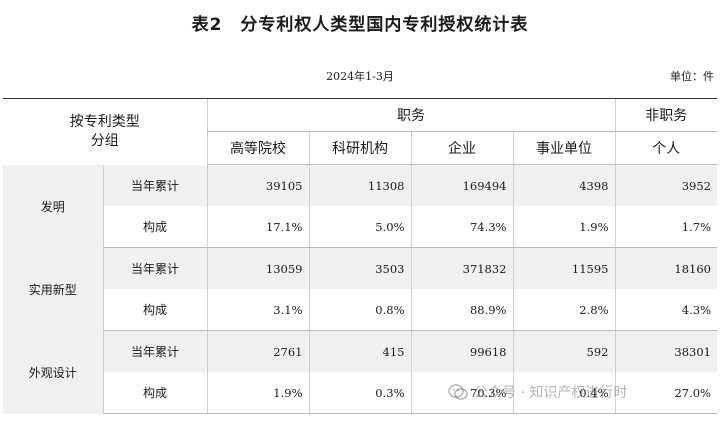  I want to click on value-cell: 592, so click(563, 351).